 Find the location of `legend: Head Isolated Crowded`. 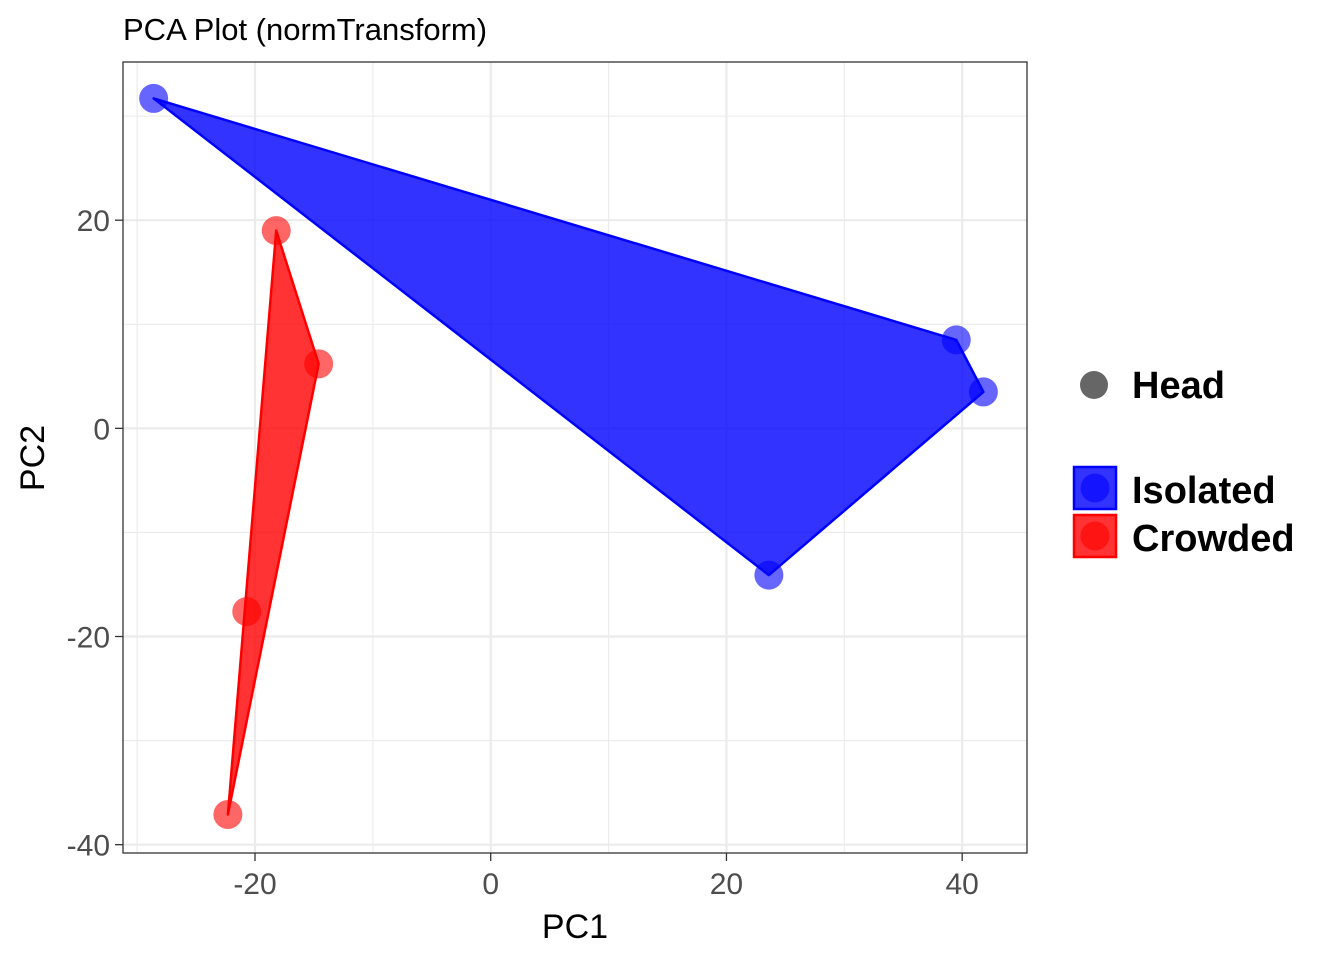

legend: Head Isolated Crowded is located at coordinates (1183, 462).